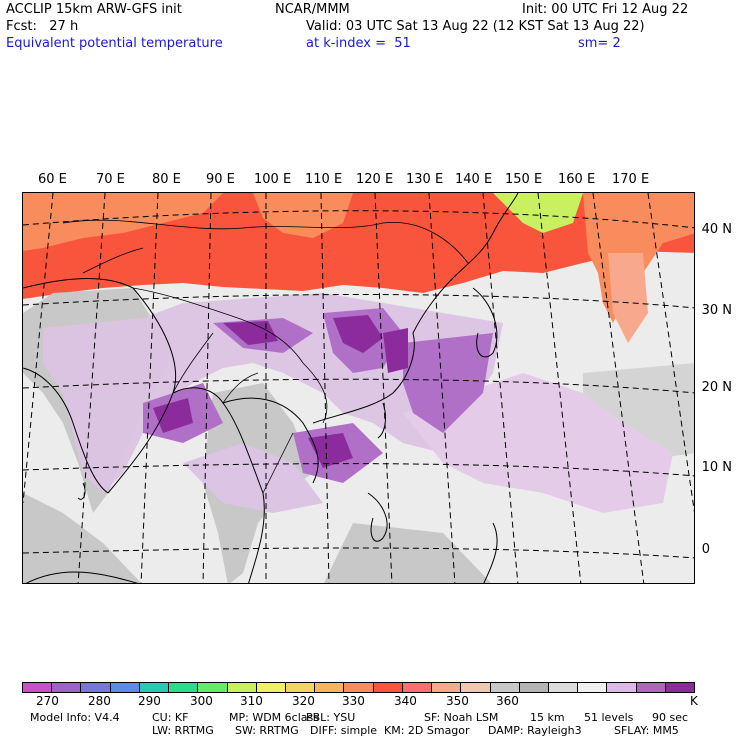 The height and width of the screenshot is (740, 740). What do you see at coordinates (716, 229) in the screenshot?
I see `latitude-label: 40 N` at bounding box center [716, 229].